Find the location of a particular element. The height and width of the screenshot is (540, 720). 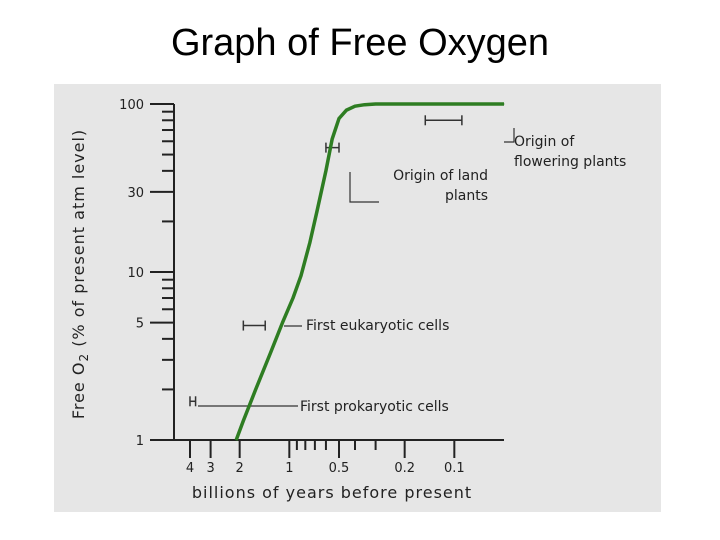

annotation-label: First eukaryotic cells is located at coordinates (377, 326).